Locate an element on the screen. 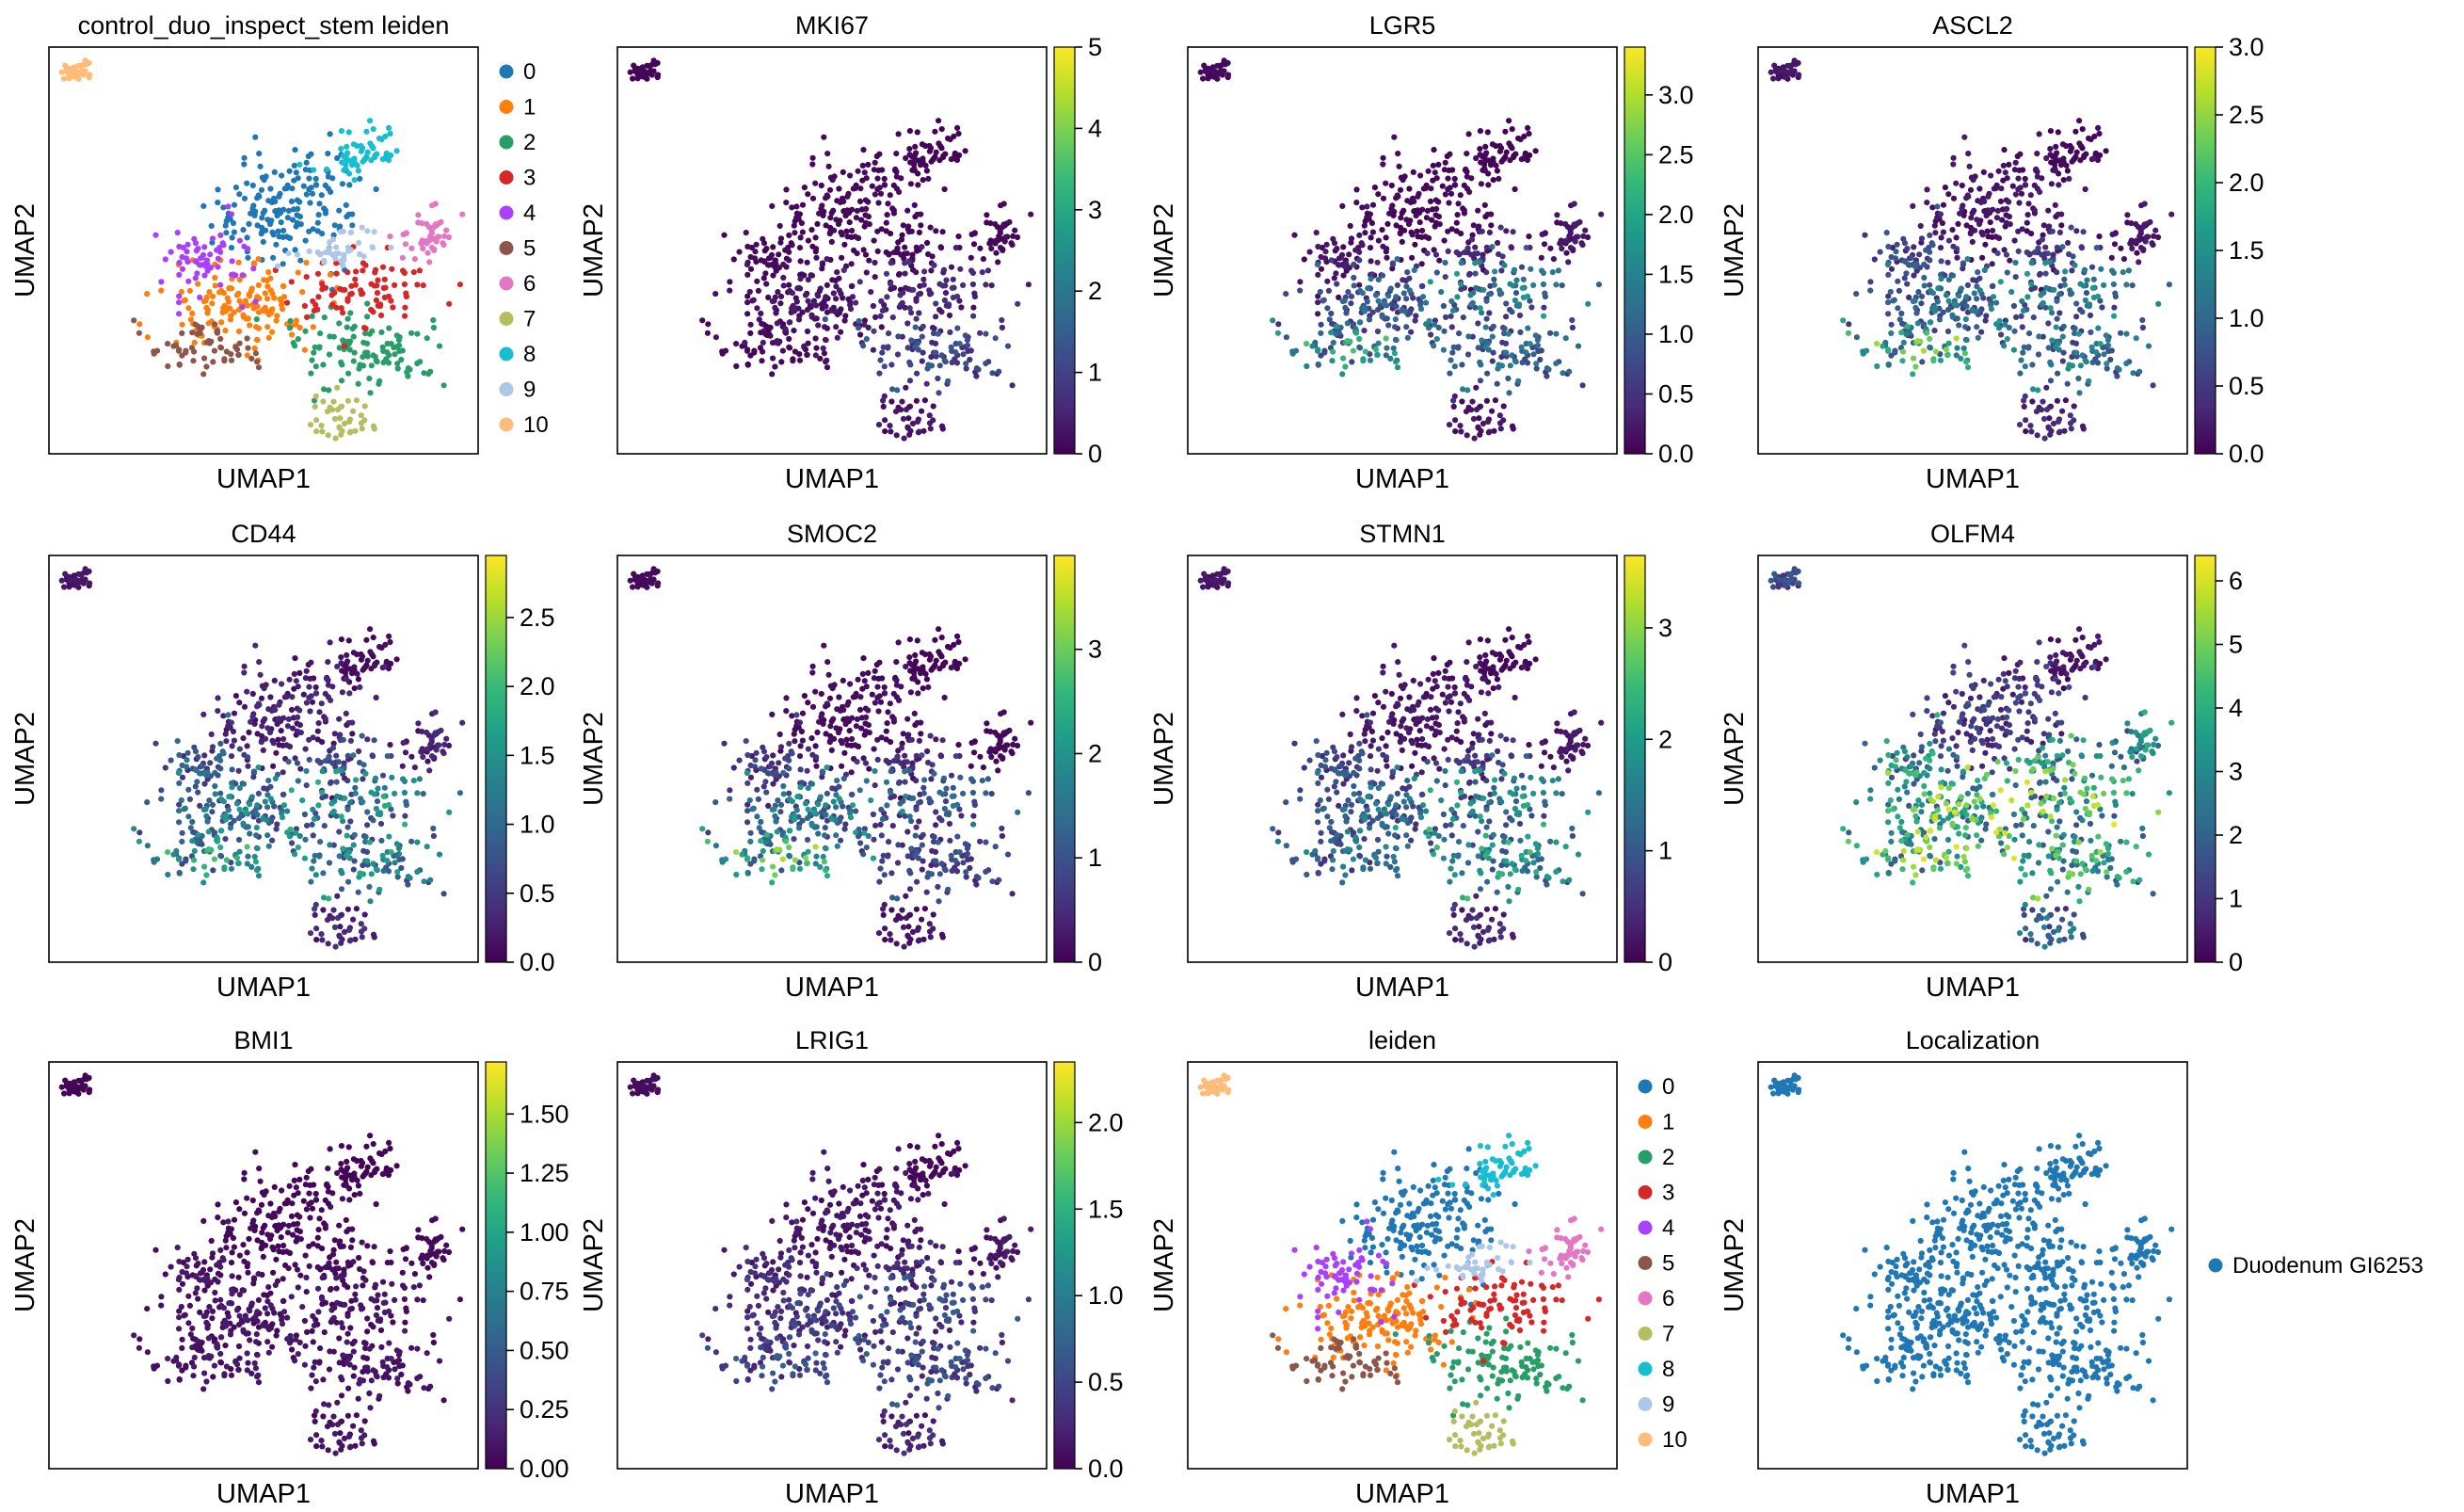 Image resolution: width=2464 pixels, height=1512 pixels. panel-mki67-colorbar-tick-label: 4 is located at coordinates (1095, 128).